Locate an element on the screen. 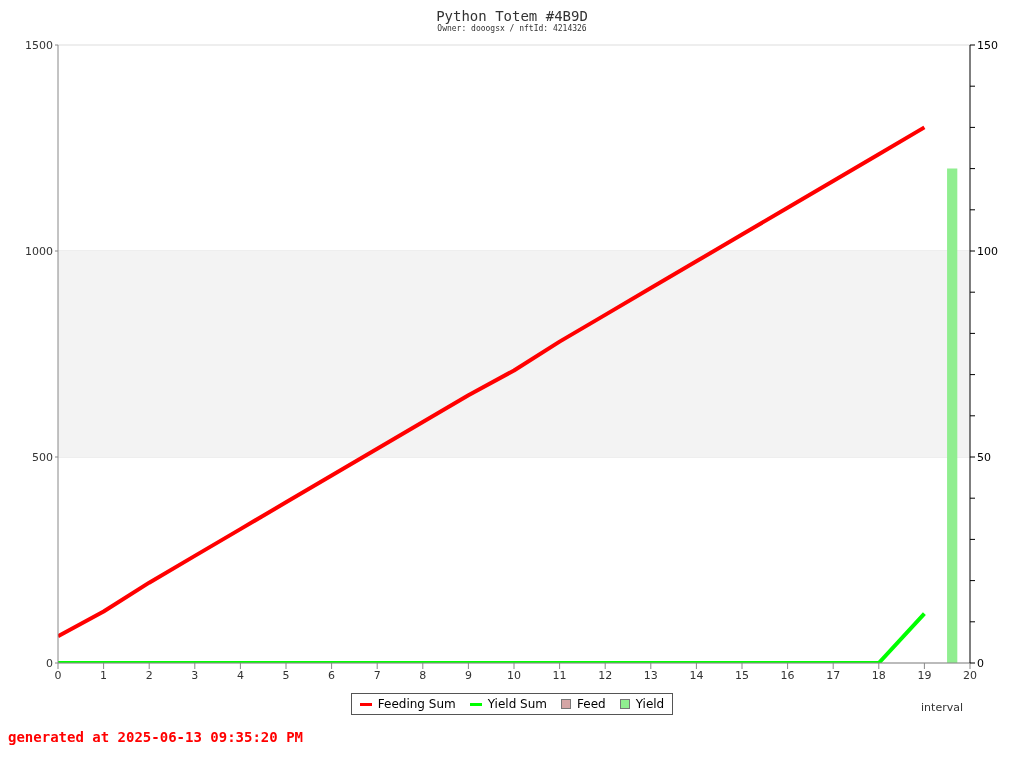 The height and width of the screenshot is (768, 1024). chart-subtitle: Owner: dooogsx / nftId: 4214326 is located at coordinates (512, 28).